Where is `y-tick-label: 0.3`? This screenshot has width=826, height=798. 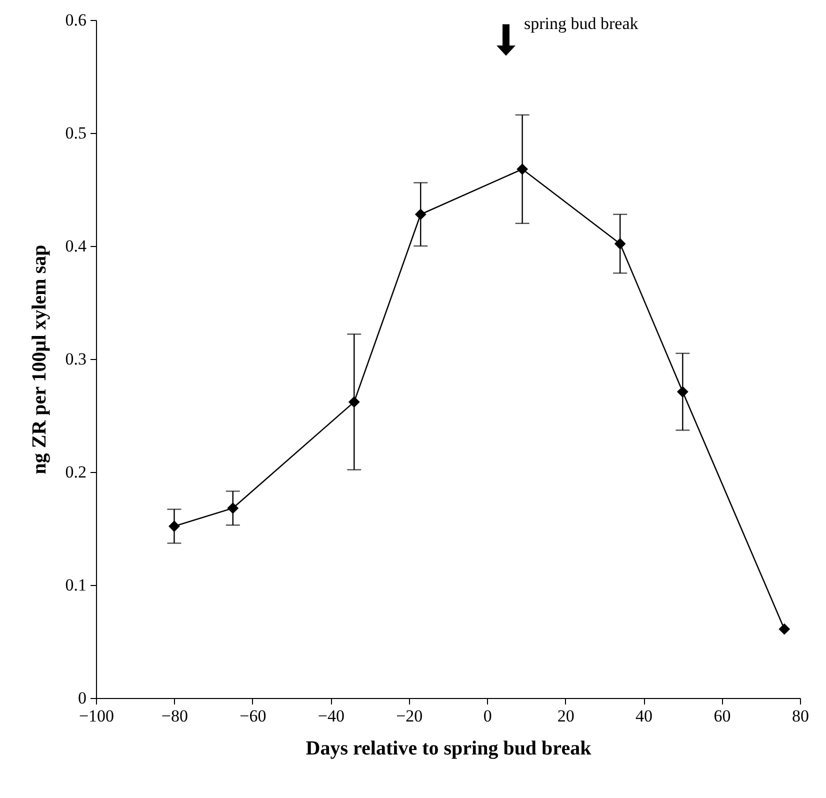 y-tick-label: 0.3 is located at coordinates (75, 359).